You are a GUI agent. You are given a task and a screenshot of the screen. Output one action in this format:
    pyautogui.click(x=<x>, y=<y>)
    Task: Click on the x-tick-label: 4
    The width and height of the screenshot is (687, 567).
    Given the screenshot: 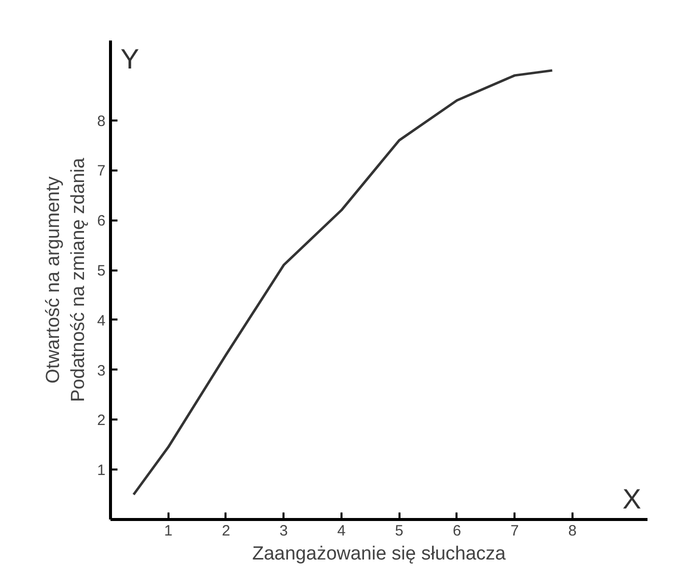 What is the action you would take?
    pyautogui.click(x=341, y=531)
    